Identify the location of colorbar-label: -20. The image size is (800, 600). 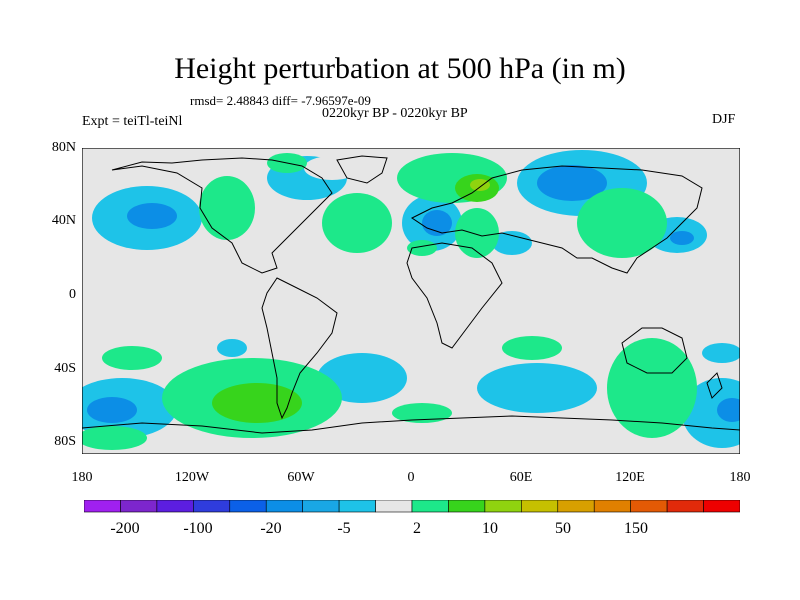
(271, 528).